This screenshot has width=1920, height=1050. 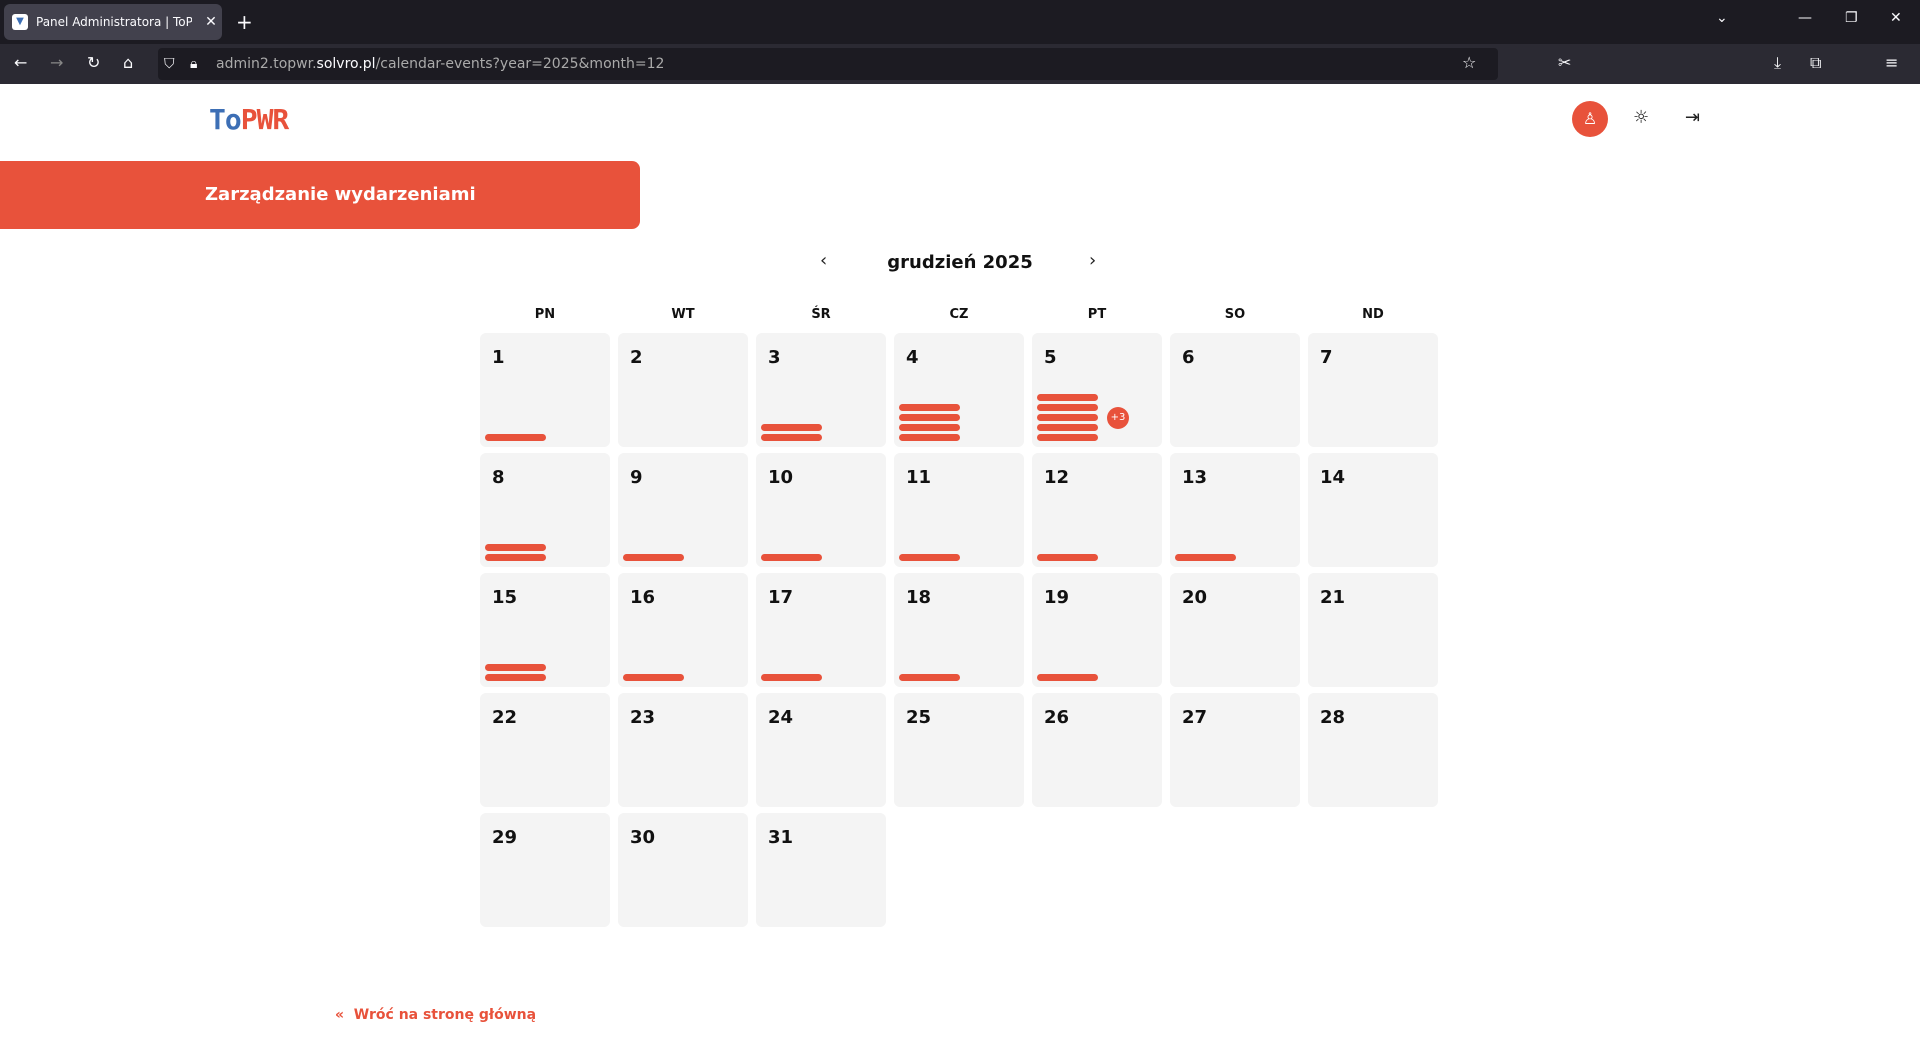 What do you see at coordinates (1851, 18) in the screenshot?
I see `restore-icon: ❐` at bounding box center [1851, 18].